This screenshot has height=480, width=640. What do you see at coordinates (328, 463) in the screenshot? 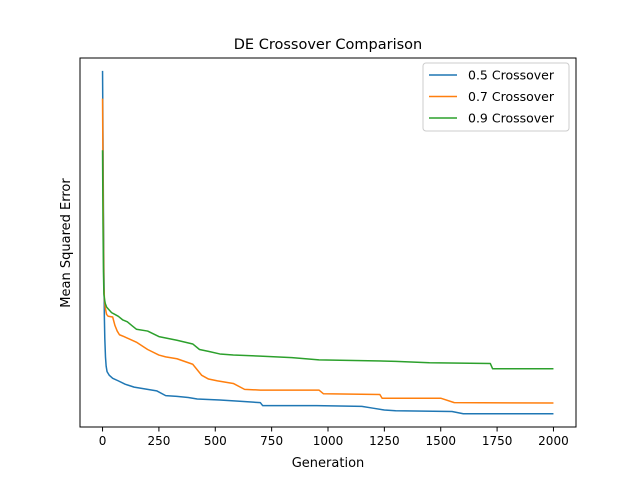
I see `x-axis-label: Generation` at bounding box center [328, 463].